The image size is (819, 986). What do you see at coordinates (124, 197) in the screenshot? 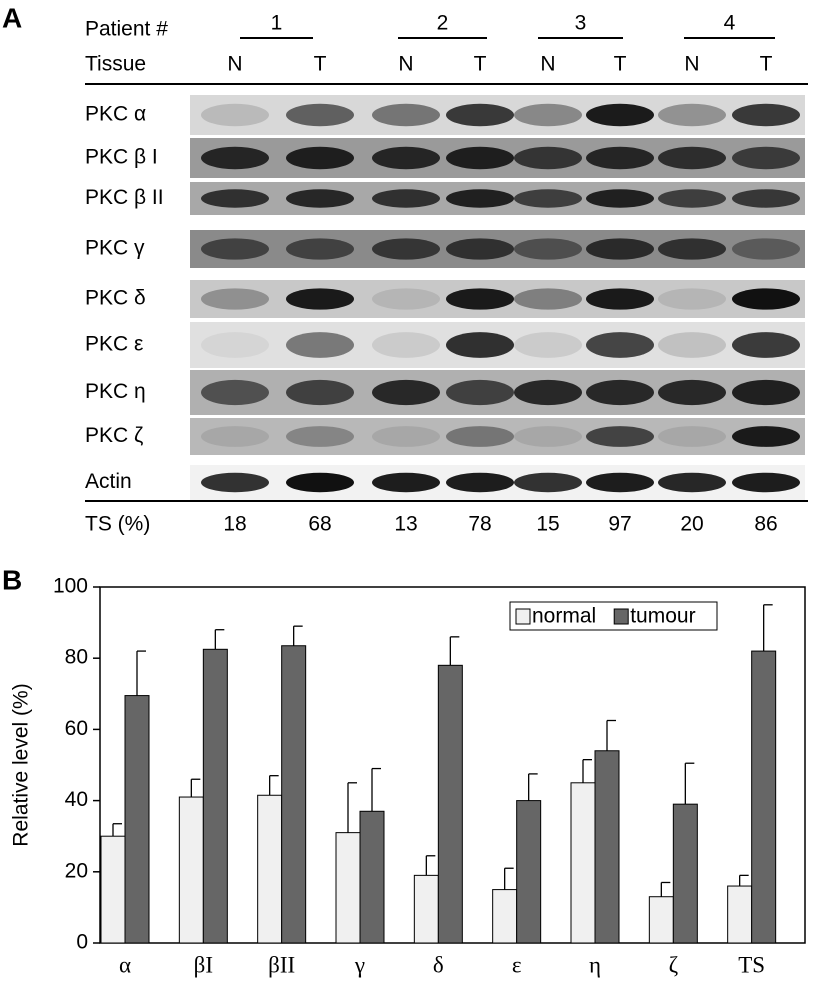
I see `row-label: PKC β II` at bounding box center [124, 197].